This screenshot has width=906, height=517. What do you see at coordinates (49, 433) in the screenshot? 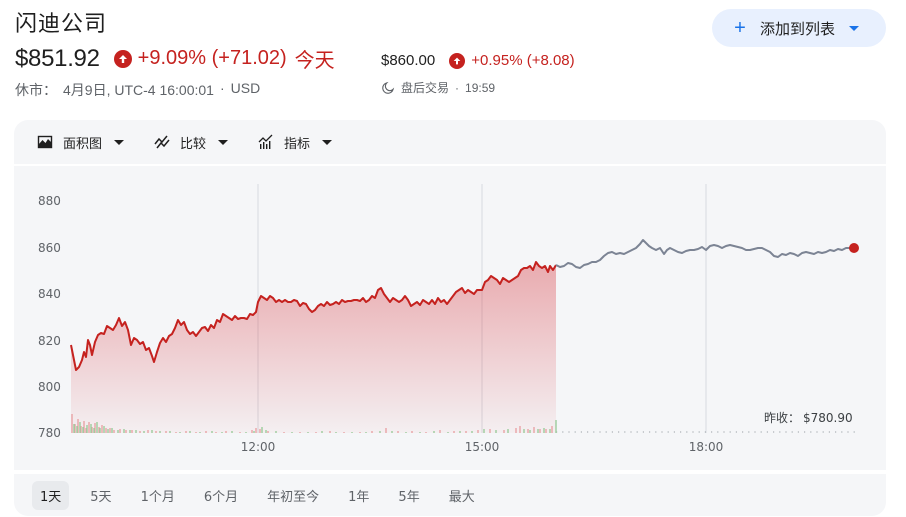
I see `y-tick-780: 780` at bounding box center [49, 433].